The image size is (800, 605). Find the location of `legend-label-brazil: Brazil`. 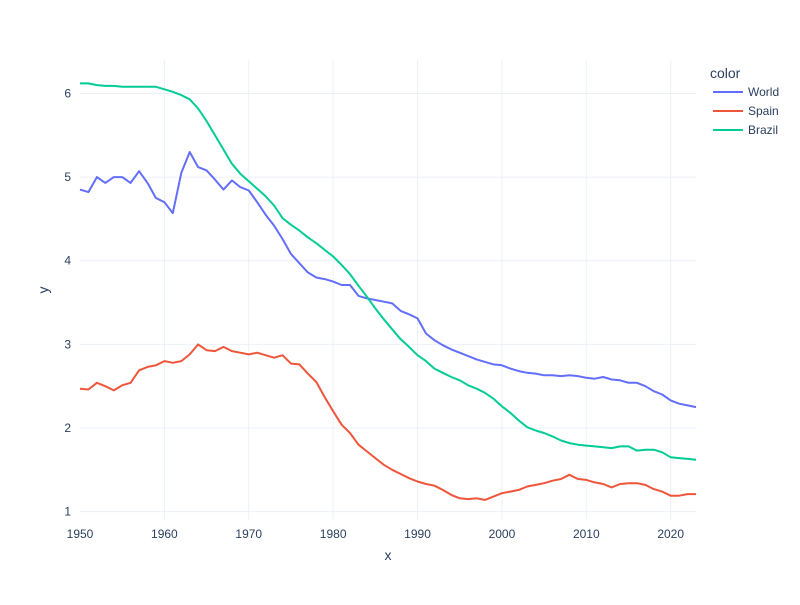

legend-label-brazil: Brazil is located at coordinates (763, 130).